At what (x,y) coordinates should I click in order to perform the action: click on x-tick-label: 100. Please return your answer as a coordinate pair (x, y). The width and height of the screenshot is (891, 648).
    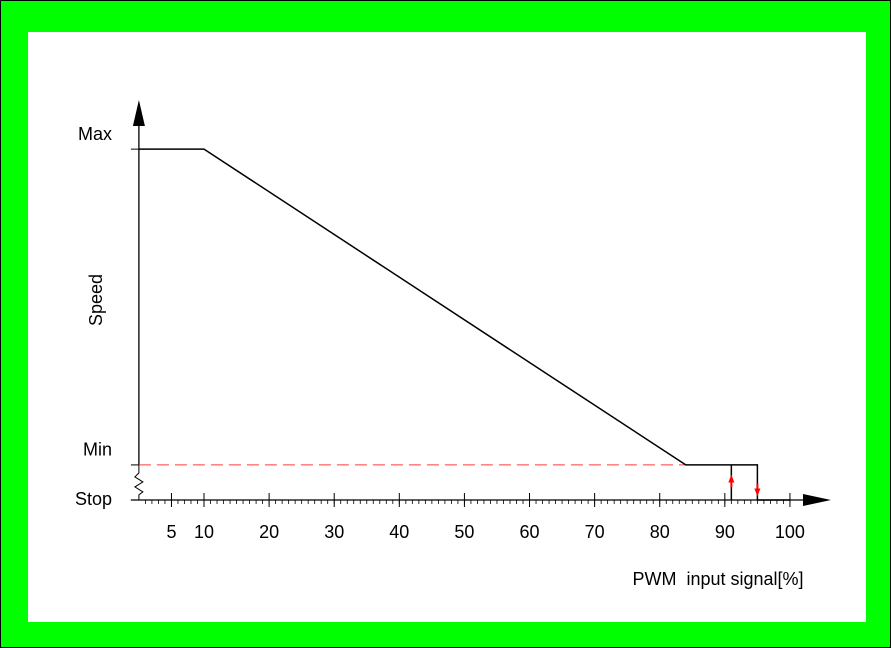
    Looking at the image, I should click on (790, 532).